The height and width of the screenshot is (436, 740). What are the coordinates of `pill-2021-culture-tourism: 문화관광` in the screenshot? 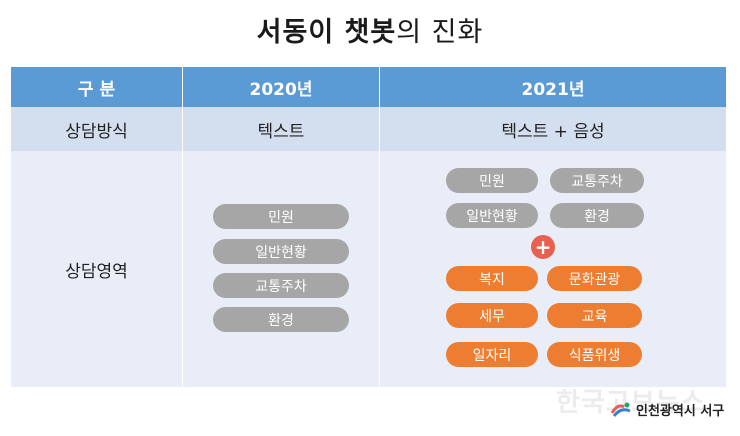 It's located at (594, 278).